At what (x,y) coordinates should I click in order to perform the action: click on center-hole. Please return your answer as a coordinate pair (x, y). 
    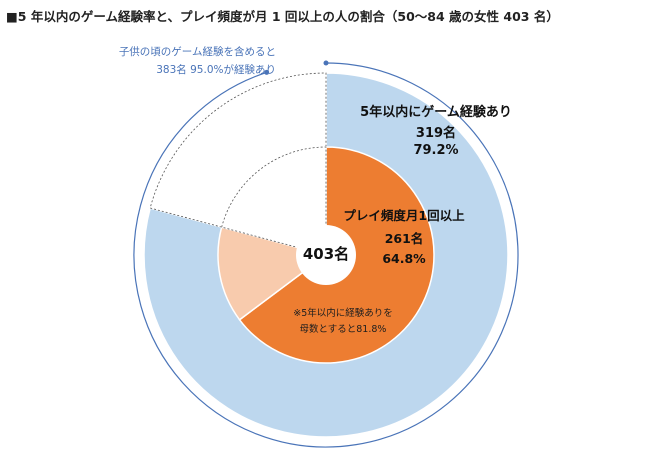
    Looking at the image, I should click on (326, 255).